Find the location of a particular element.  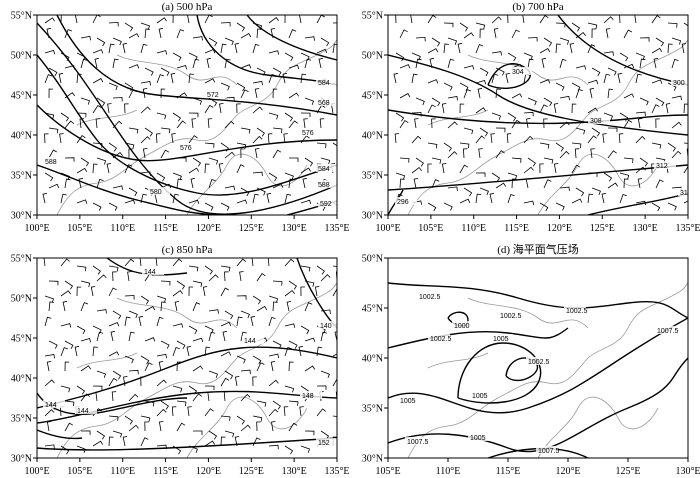

y-tick-label: 40°N is located at coordinates (21, 136).